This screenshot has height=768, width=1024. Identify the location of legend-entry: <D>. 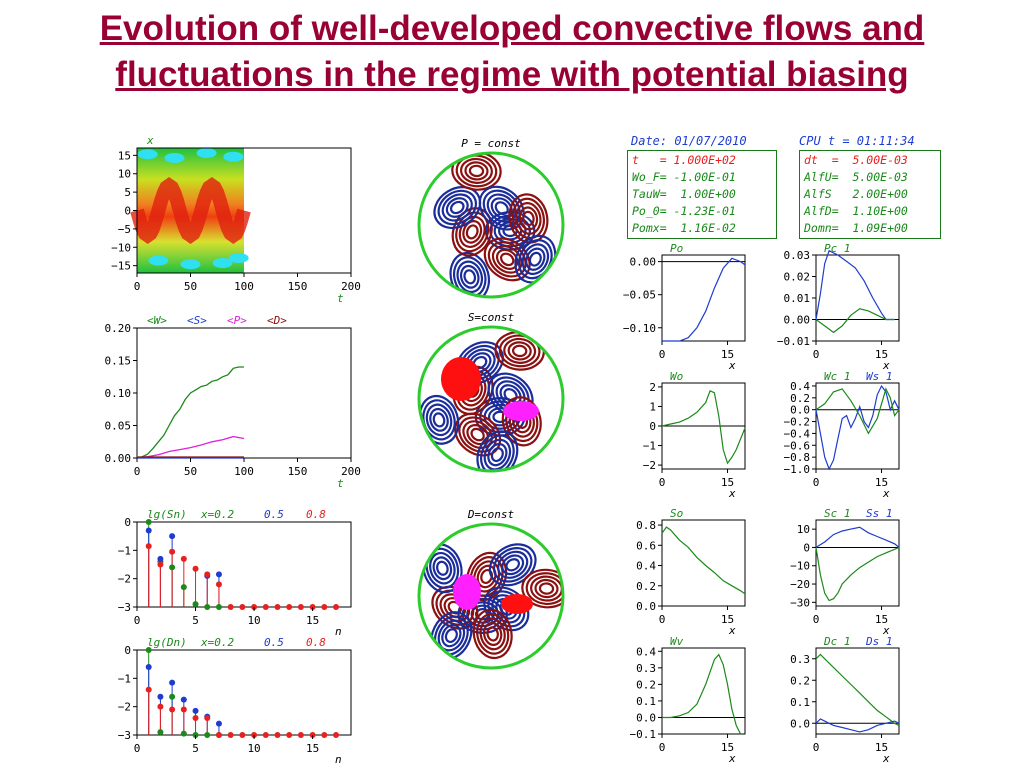
(277, 320).